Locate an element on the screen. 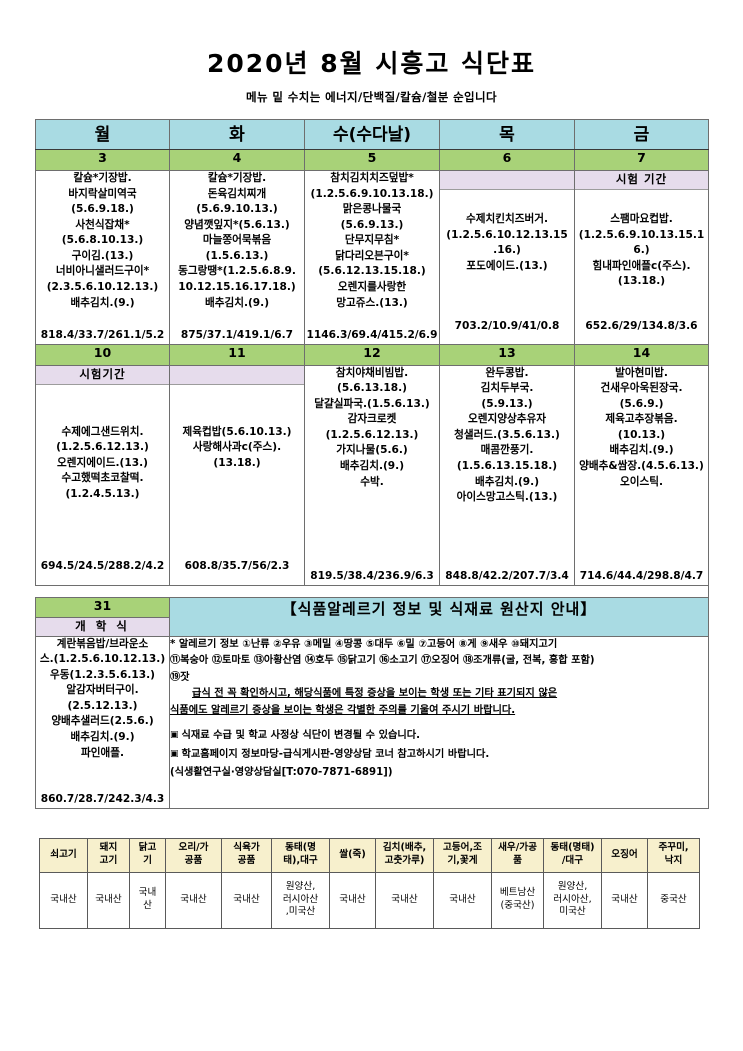 This screenshot has width=743, height=1051. menu-line: 김치두부국. is located at coordinates (507, 388).